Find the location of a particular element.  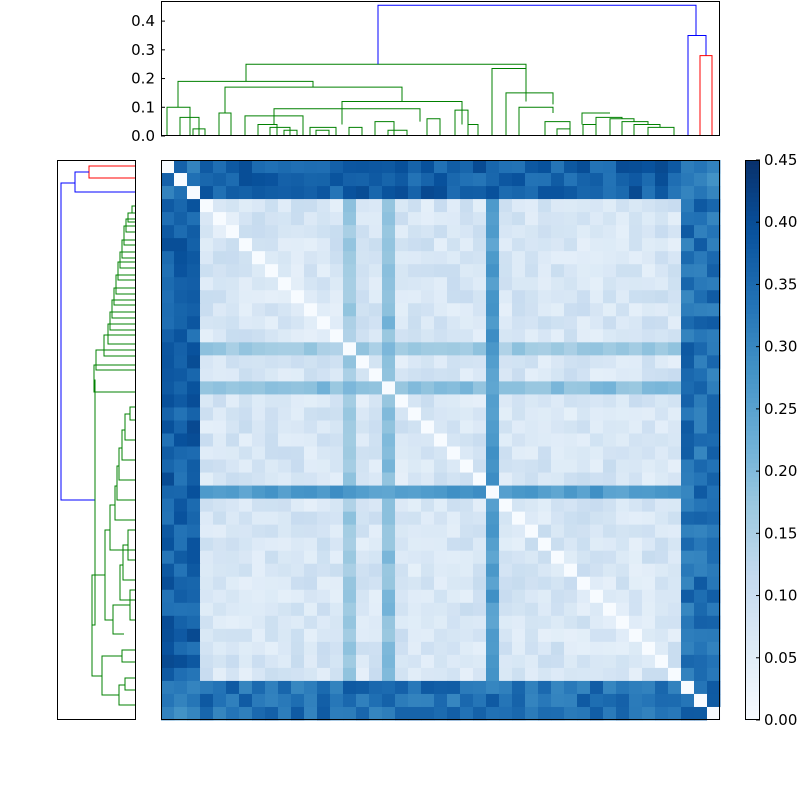

colorbar: 0.000.050.100.150.200.250.300.350.400.45 is located at coordinates (771, 440).